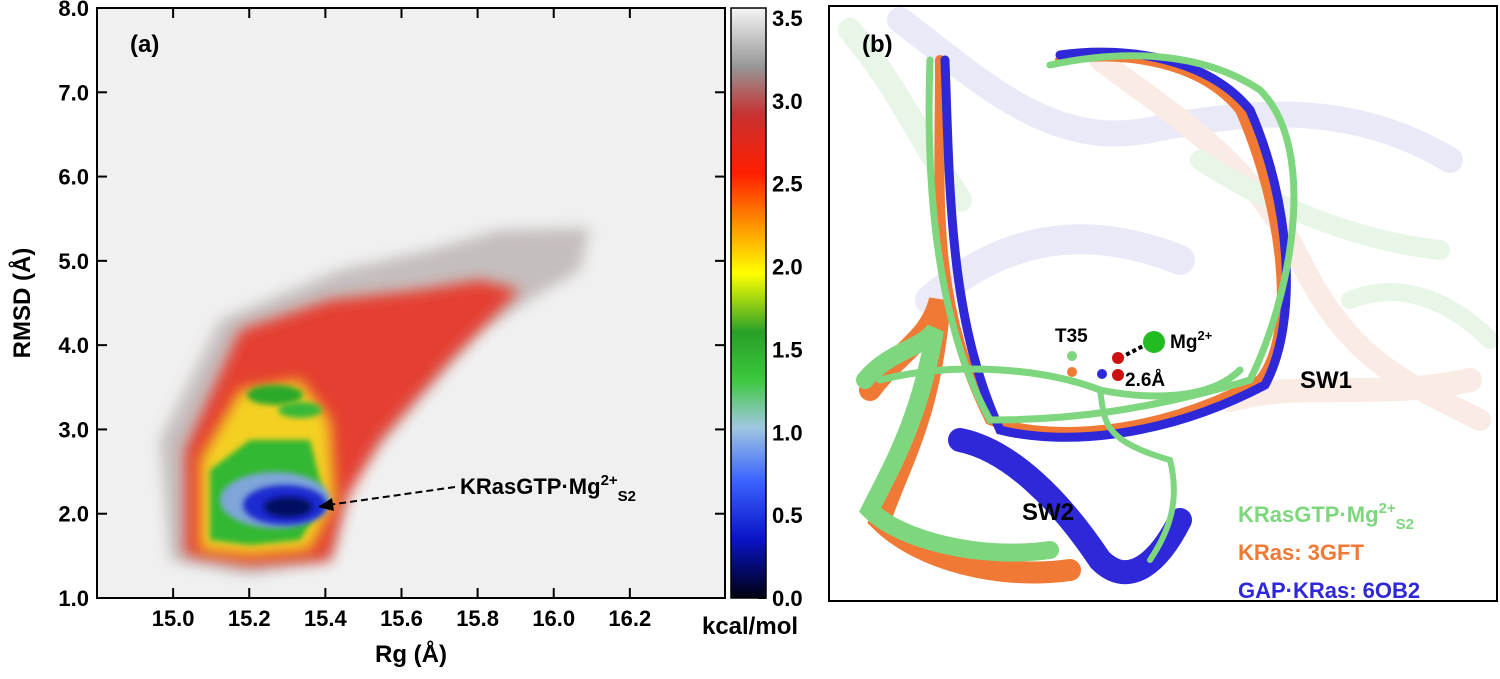  Describe the element at coordinates (73, 92) in the screenshot. I see `y-tick-label: 7.0` at that location.